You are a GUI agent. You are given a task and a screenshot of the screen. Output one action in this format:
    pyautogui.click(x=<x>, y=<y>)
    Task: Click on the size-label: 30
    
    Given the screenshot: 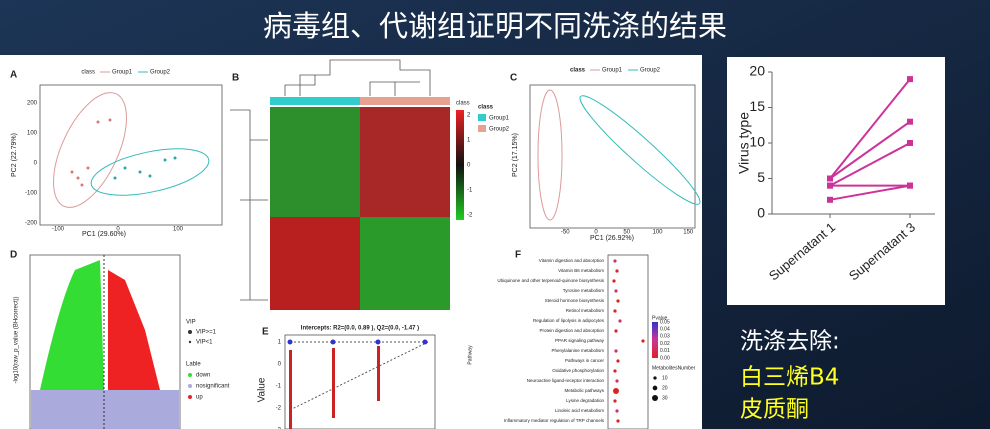 What is the action you would take?
    pyautogui.click(x=665, y=398)
    